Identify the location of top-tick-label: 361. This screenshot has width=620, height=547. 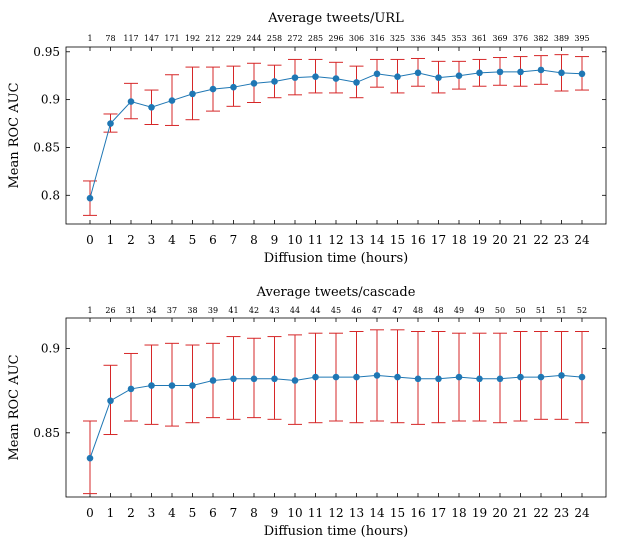
(479, 38).